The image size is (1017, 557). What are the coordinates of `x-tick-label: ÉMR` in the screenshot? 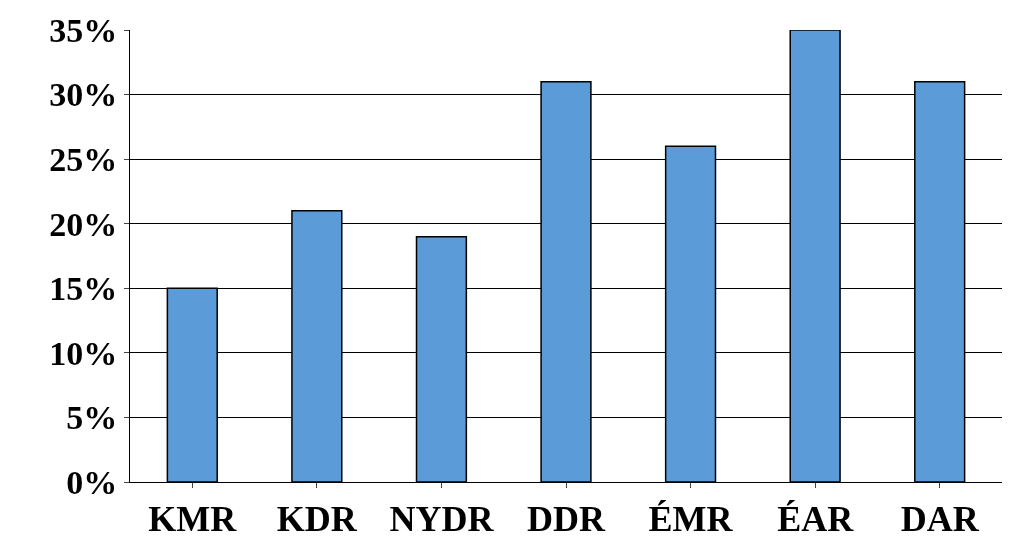 It's located at (691, 519).